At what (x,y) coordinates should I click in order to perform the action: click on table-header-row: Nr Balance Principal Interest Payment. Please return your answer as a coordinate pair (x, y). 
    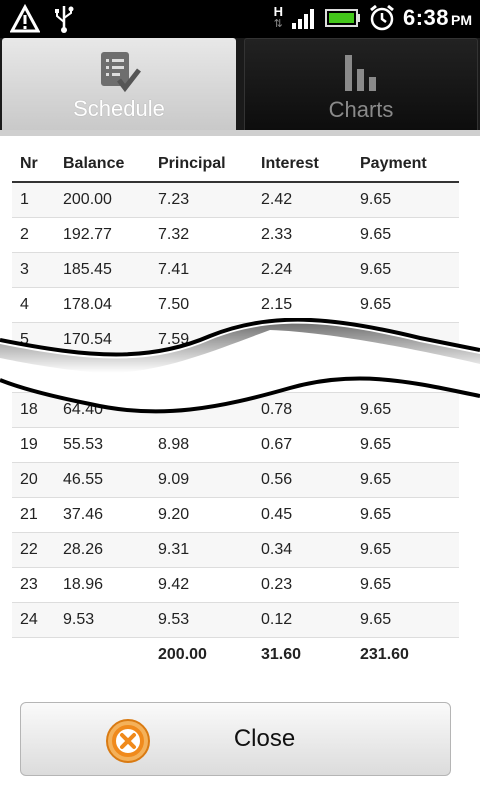
    Looking at the image, I should click on (235, 164).